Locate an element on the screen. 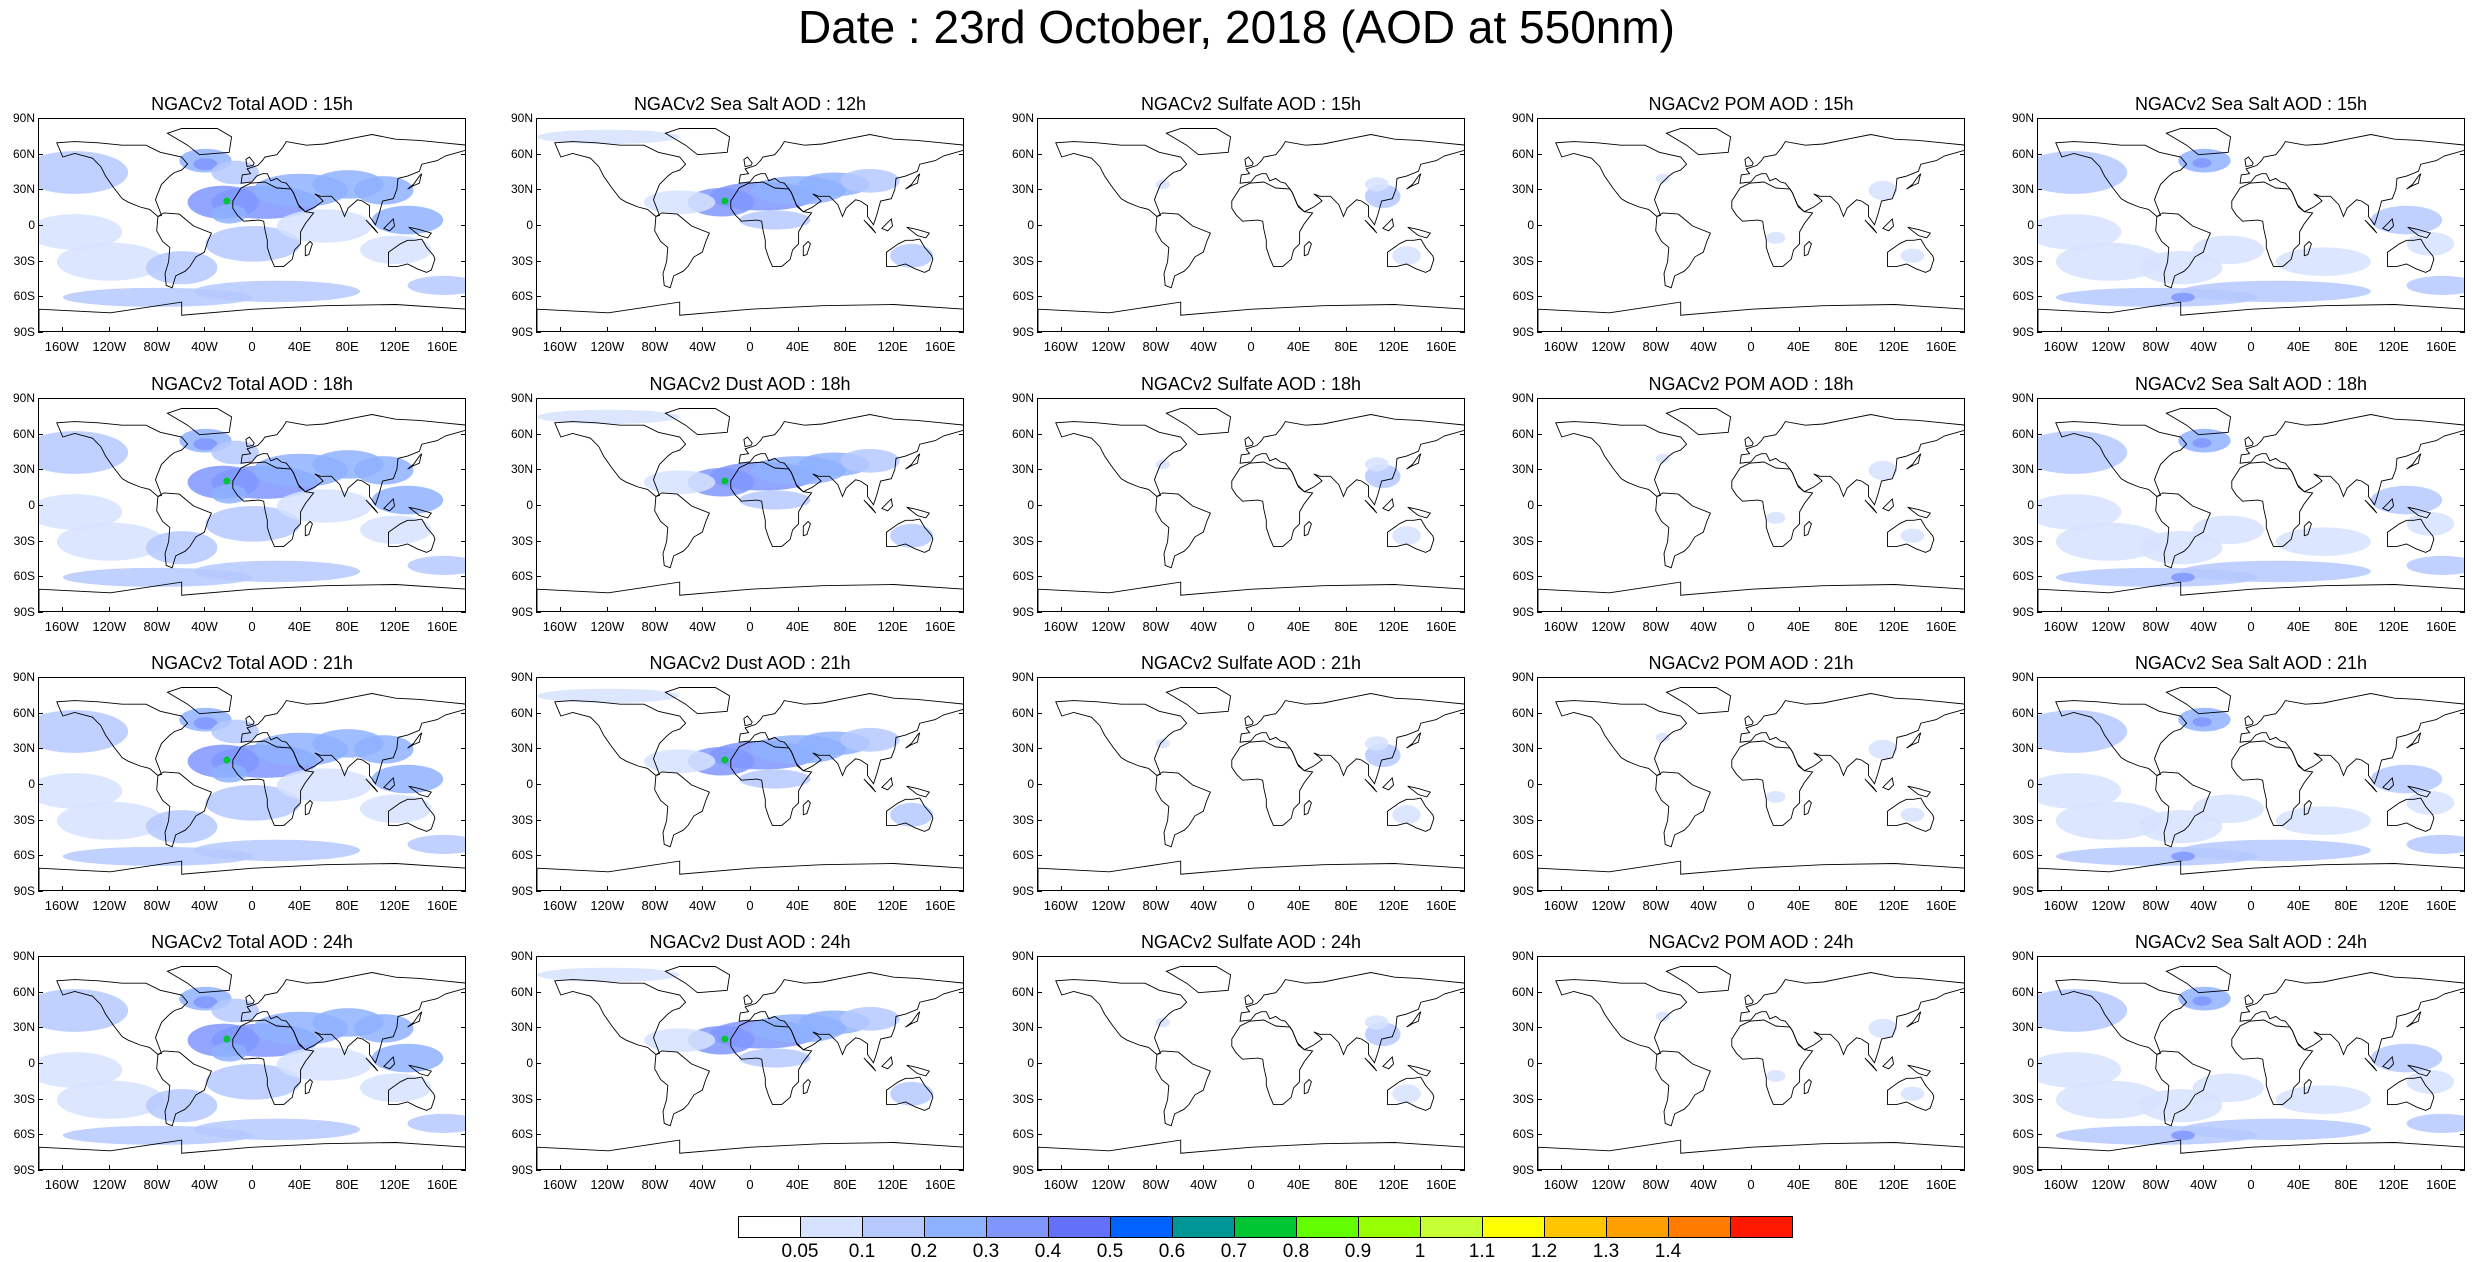 The width and height of the screenshot is (2473, 1262). lon-tick-label: 80W is located at coordinates (1656, 346).